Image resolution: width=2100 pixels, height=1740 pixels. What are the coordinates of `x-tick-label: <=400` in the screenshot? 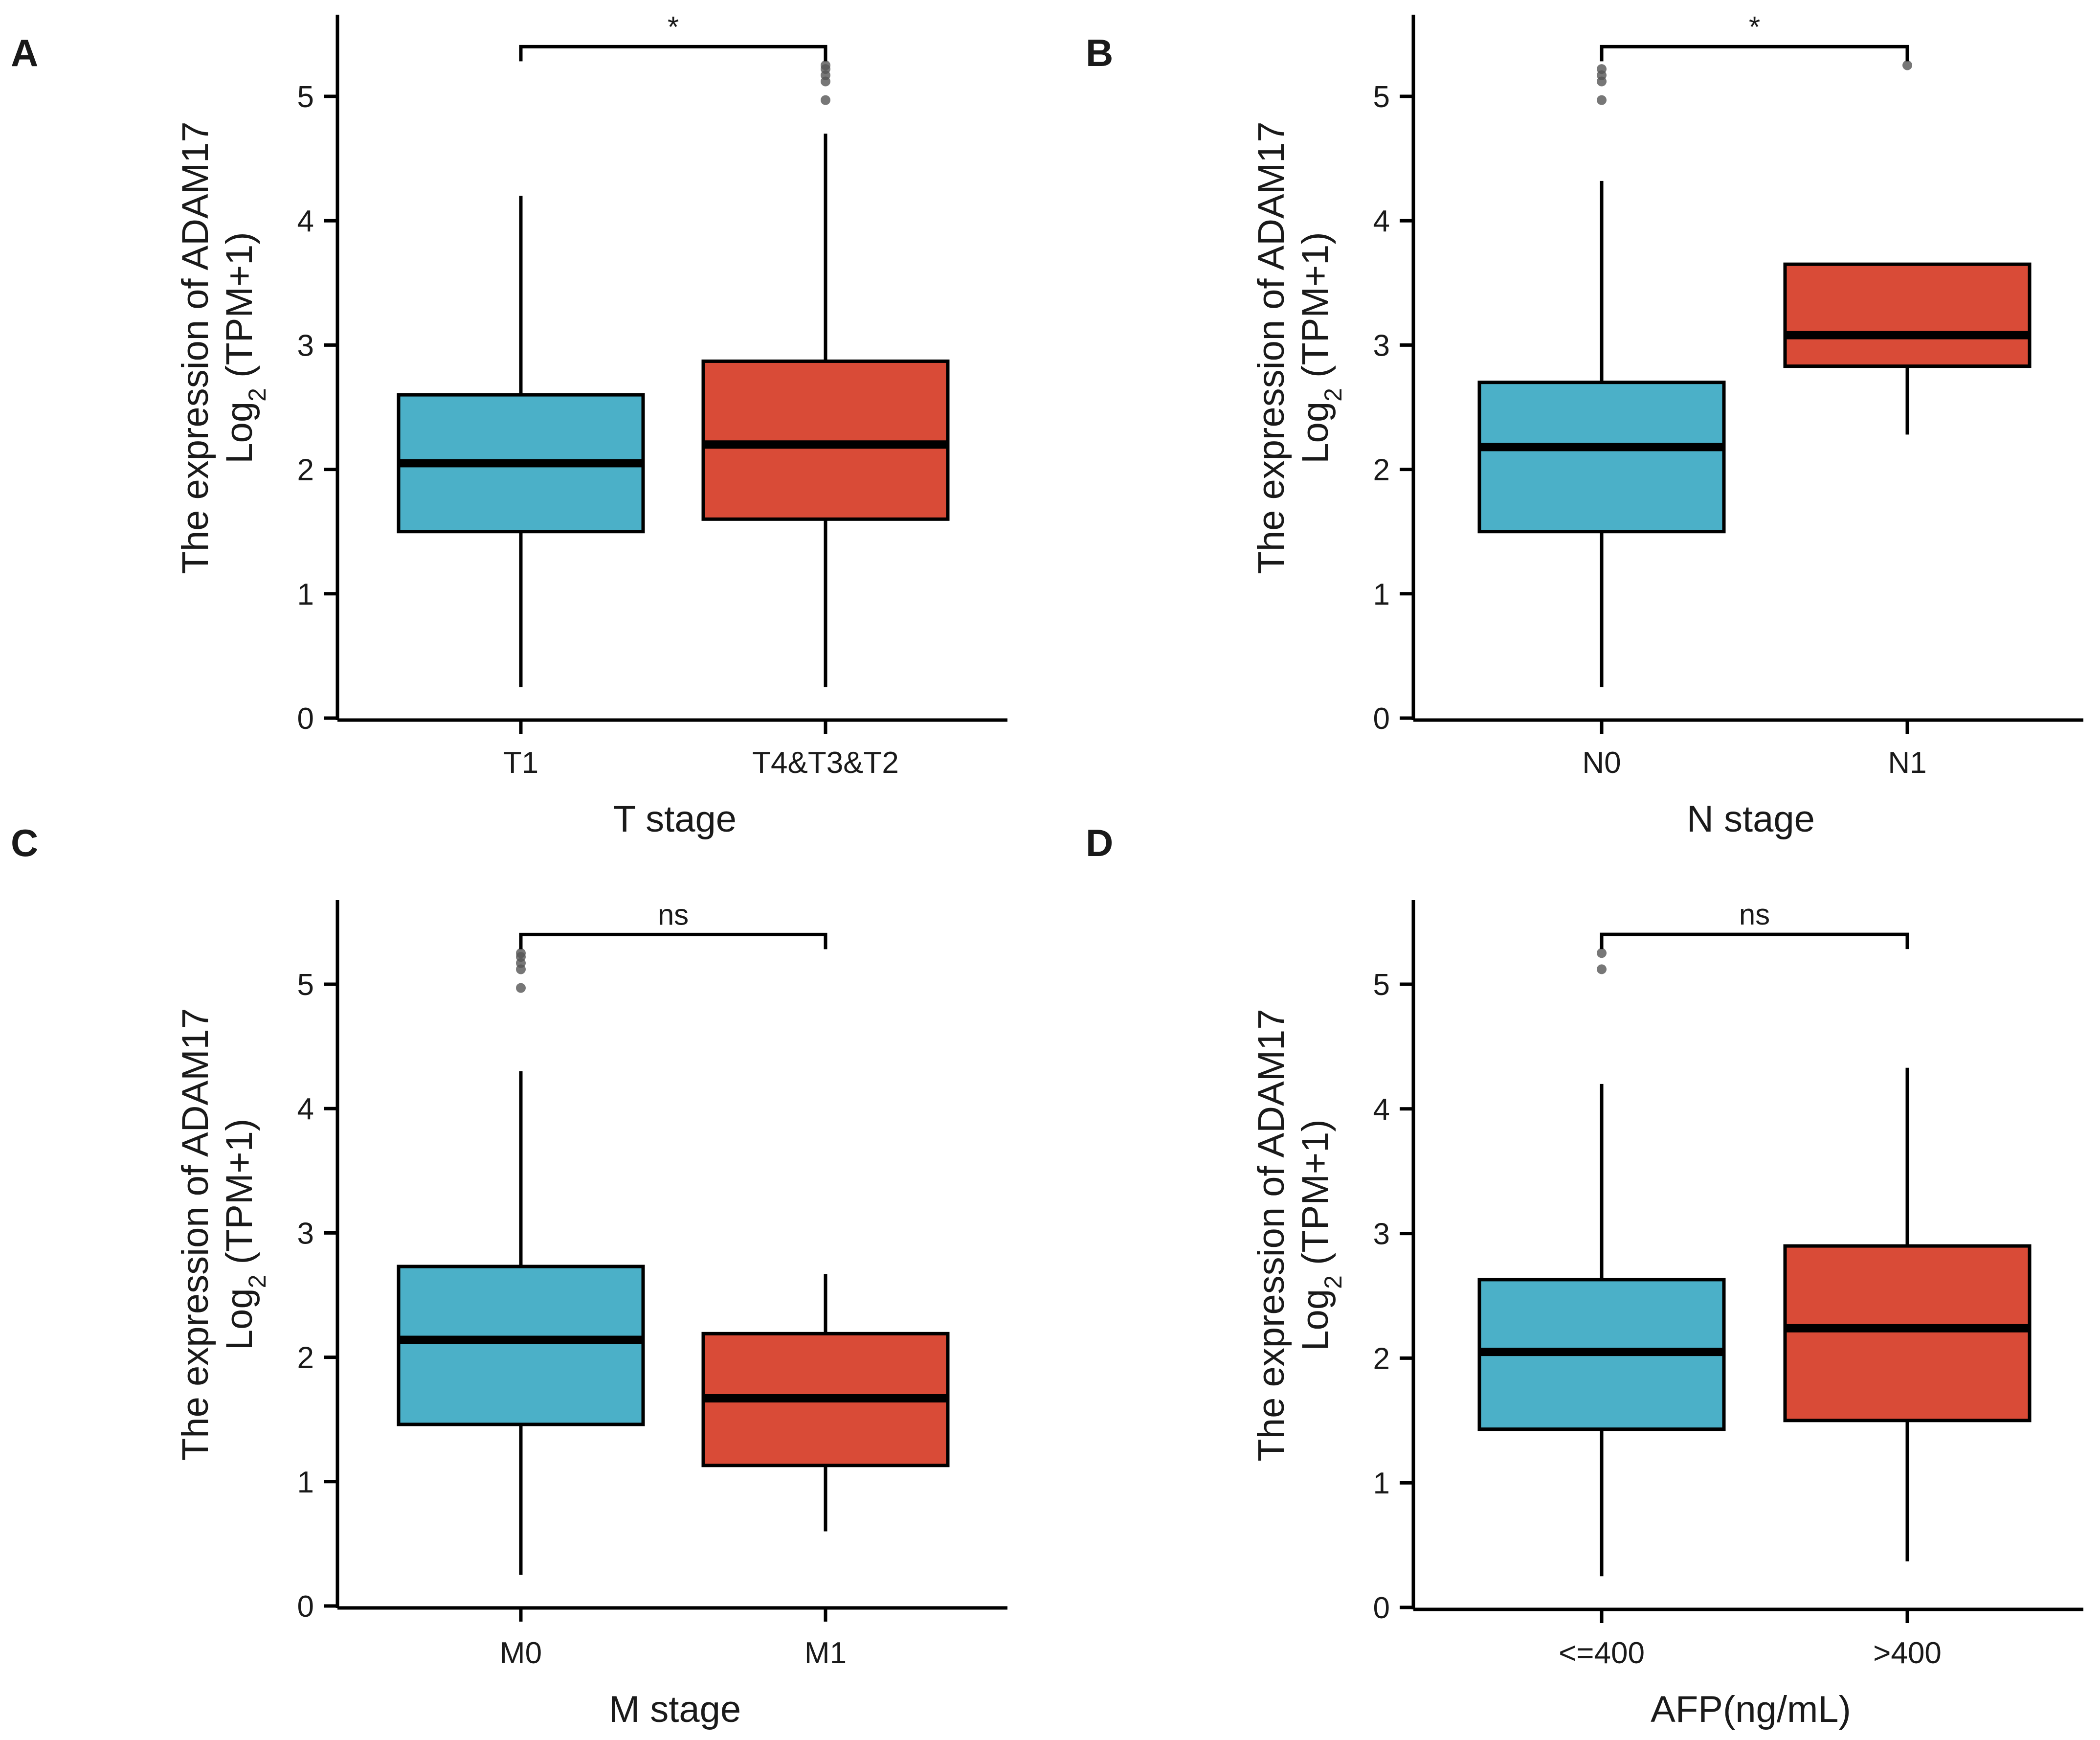 It's located at (1602, 1653).